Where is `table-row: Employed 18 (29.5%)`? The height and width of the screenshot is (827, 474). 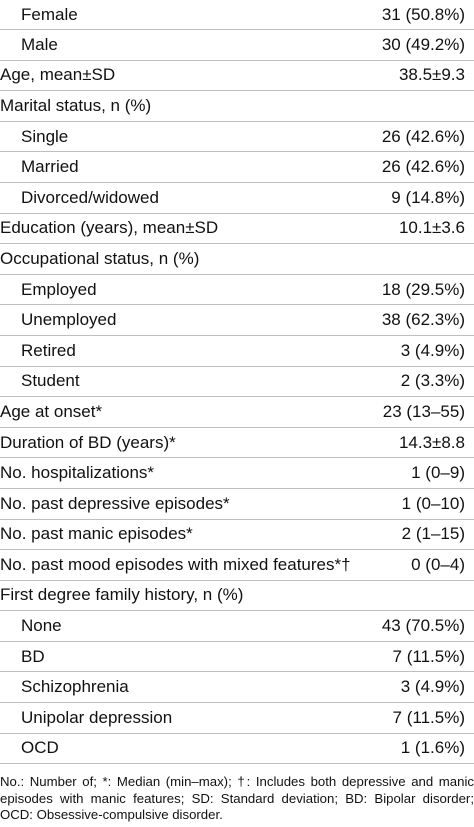
table-row: Employed 18 (29.5%) is located at coordinates (237, 290).